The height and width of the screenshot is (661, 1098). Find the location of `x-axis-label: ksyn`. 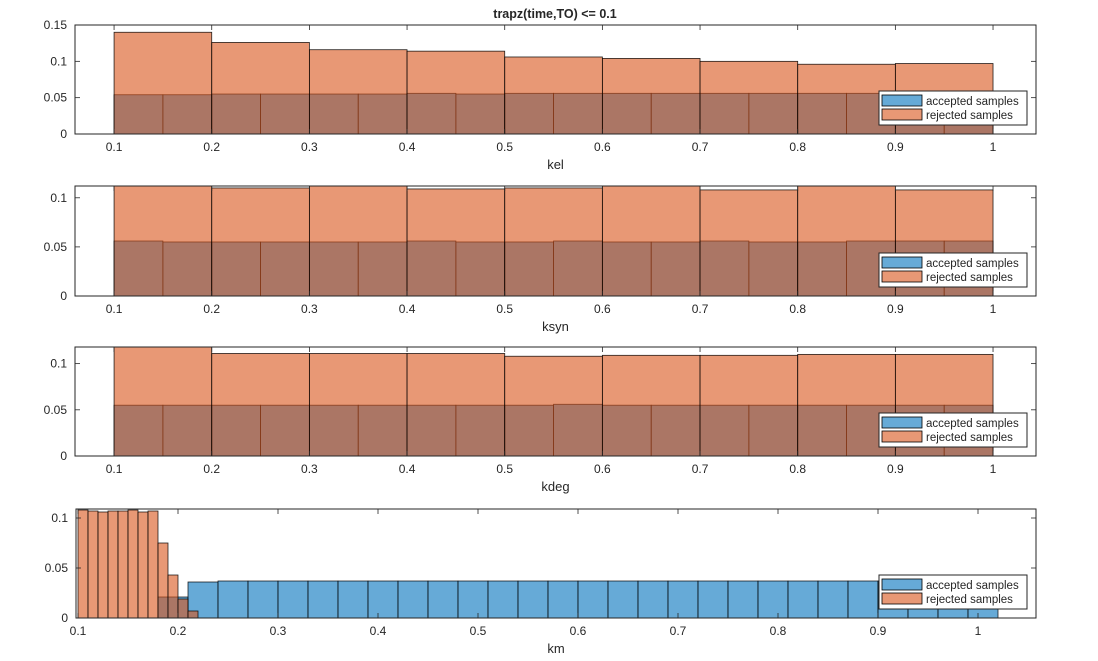

x-axis-label: ksyn is located at coordinates (555, 326).